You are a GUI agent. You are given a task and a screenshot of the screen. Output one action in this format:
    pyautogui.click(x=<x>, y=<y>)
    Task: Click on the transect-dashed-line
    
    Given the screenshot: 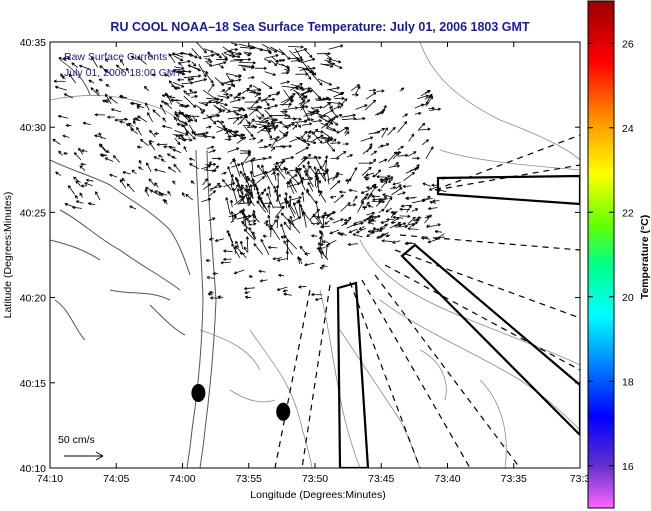 What is the action you would take?
    pyautogui.click(x=507, y=177)
    